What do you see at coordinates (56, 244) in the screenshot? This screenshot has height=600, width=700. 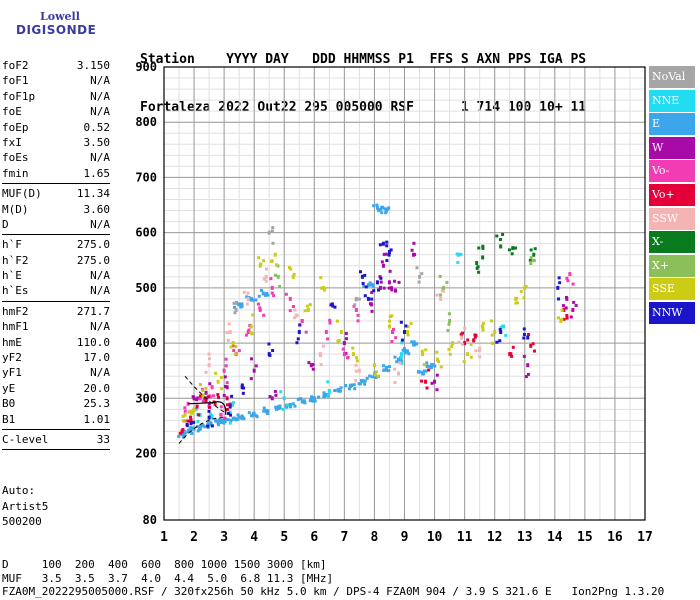 I see `param-row: h`F 275.0` at bounding box center [56, 244].